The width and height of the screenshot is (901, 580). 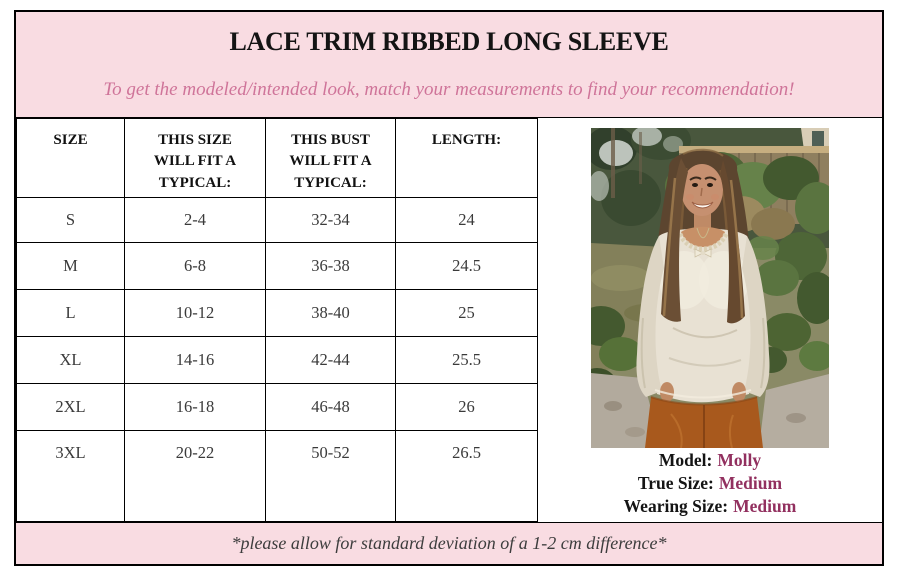 What do you see at coordinates (70, 266) in the screenshot?
I see `cell-size: M` at bounding box center [70, 266].